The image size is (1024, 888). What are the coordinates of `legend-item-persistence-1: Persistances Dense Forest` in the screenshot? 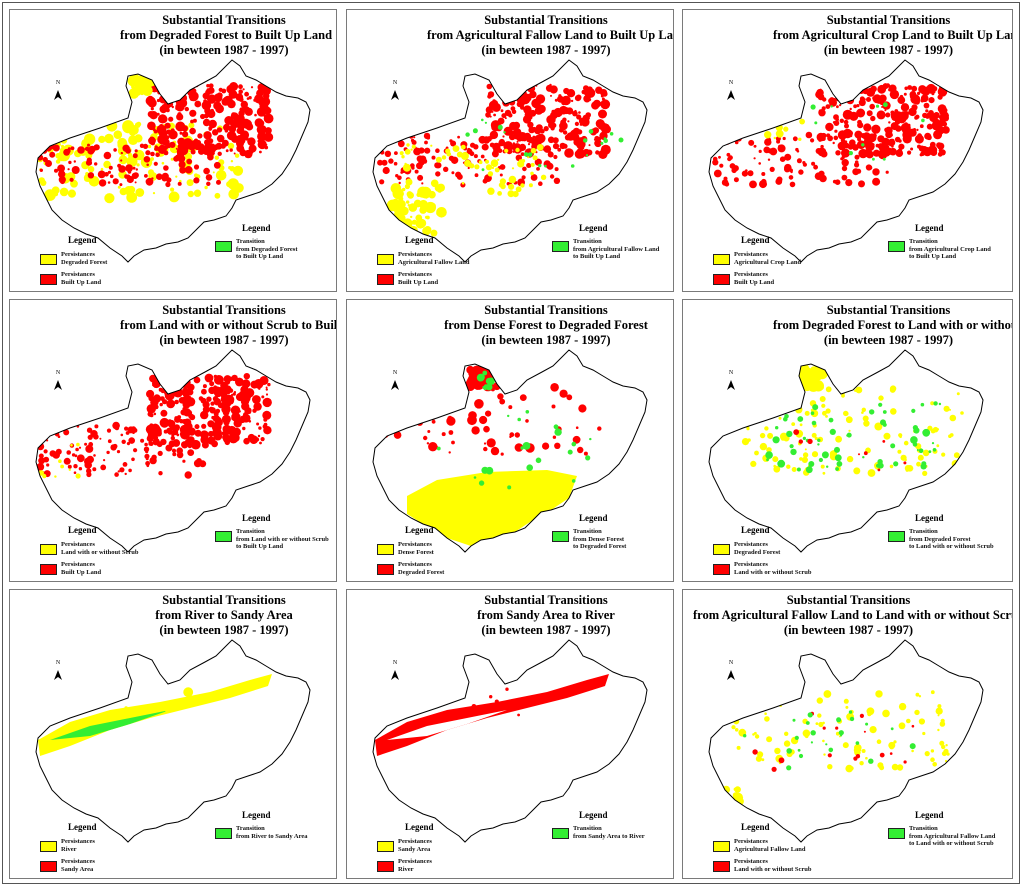 It's located at (405, 548).